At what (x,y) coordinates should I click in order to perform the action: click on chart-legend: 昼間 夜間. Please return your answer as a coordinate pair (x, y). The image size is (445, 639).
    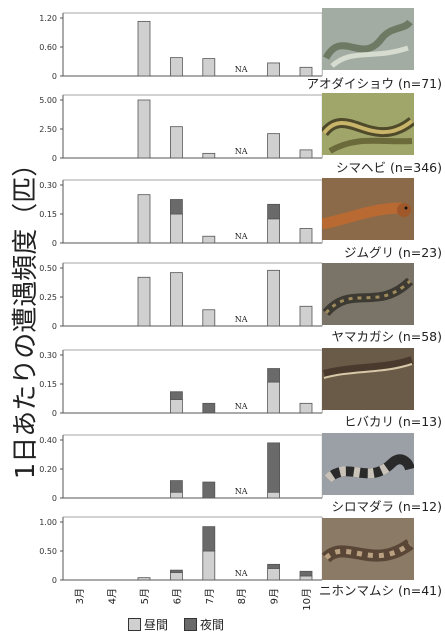
    Looking at the image, I should click on (176, 624).